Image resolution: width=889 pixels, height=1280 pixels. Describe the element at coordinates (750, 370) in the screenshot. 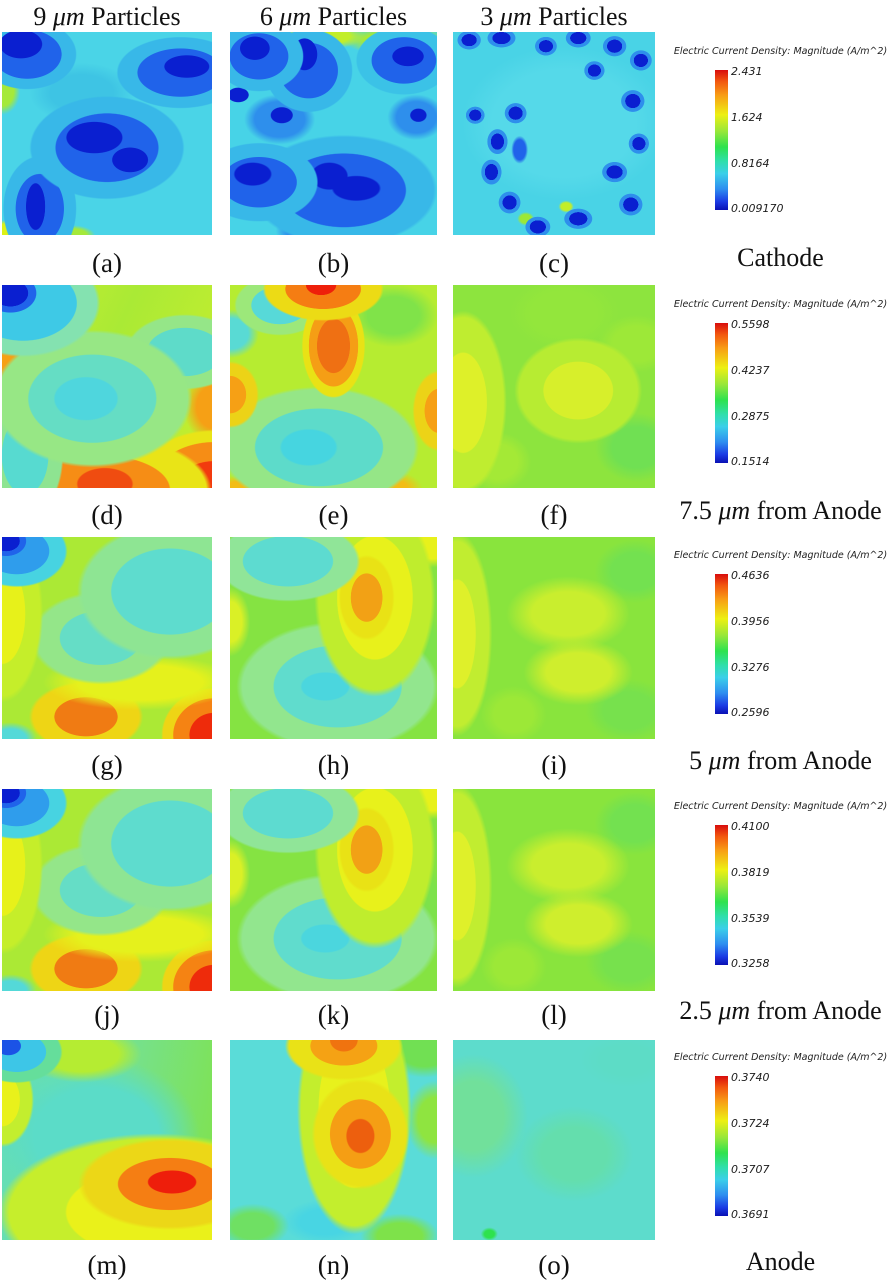

I see `colorbar-tick-upper: 0.4237` at that location.